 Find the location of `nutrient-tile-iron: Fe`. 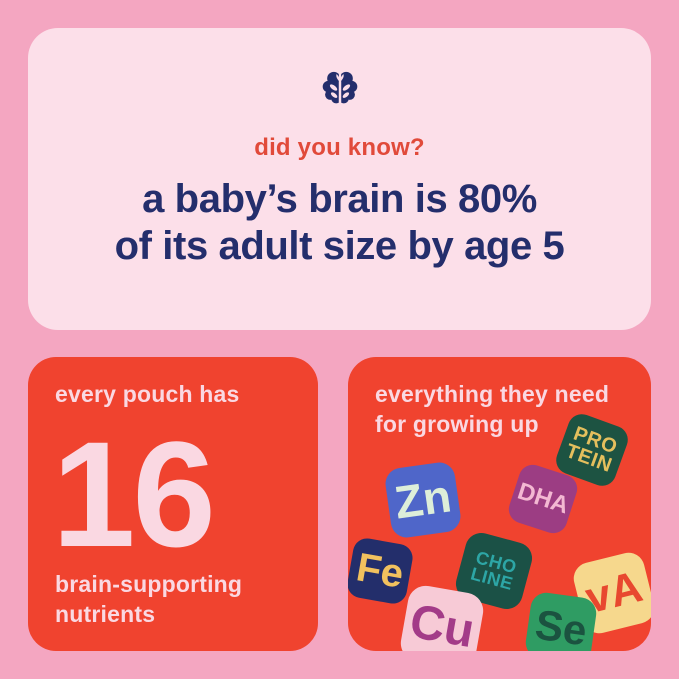

nutrient-tile-iron: Fe is located at coordinates (381, 571).